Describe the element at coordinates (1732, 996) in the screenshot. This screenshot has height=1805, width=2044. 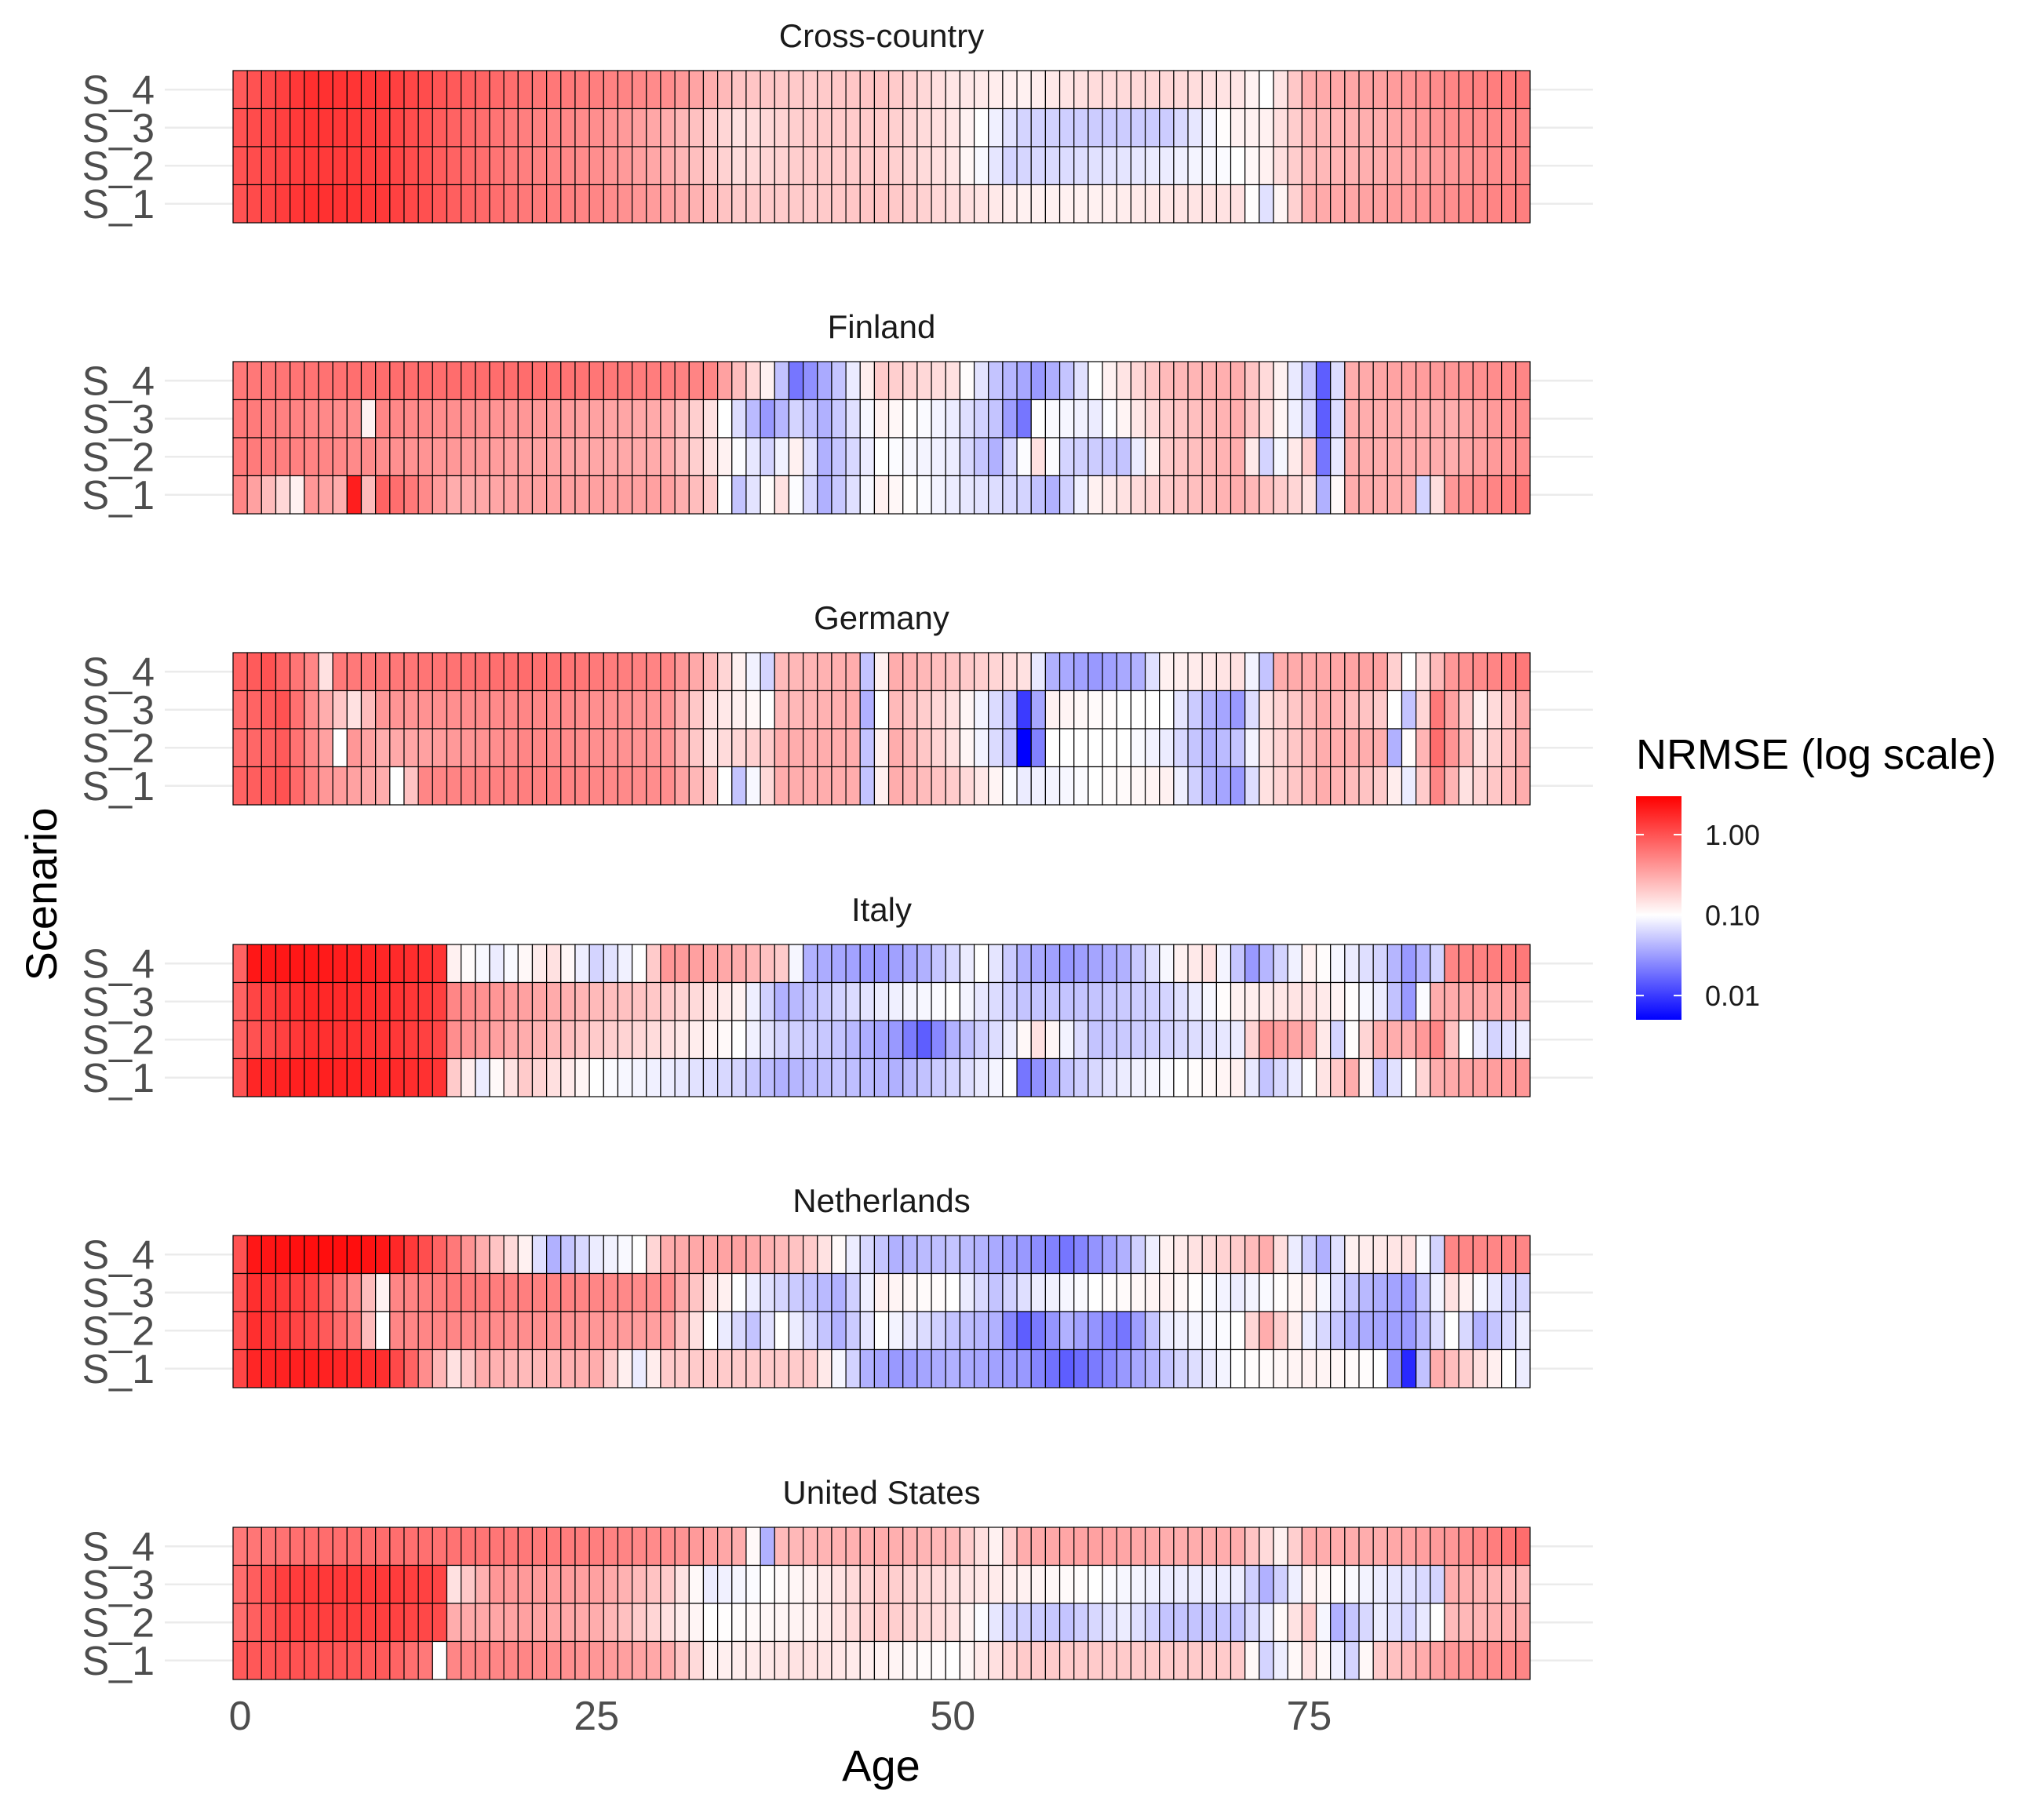
I see `legend-label: 0.01` at that location.